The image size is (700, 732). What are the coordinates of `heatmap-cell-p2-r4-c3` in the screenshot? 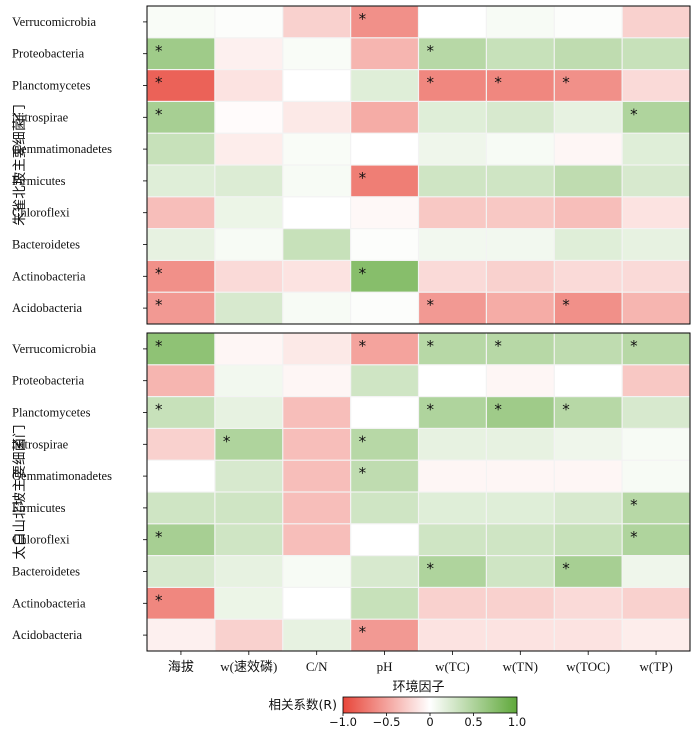 It's located at (317, 444).